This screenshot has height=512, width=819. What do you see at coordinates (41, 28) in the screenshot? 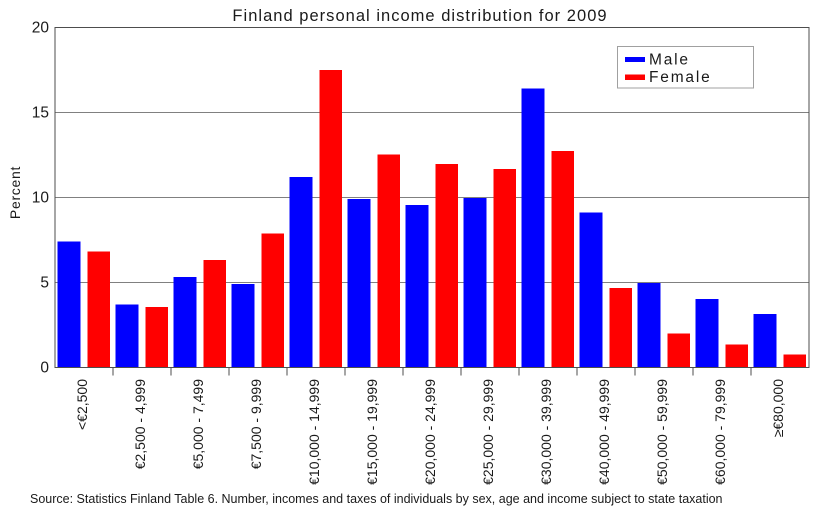
I see `svg-text: 20` at bounding box center [41, 28].